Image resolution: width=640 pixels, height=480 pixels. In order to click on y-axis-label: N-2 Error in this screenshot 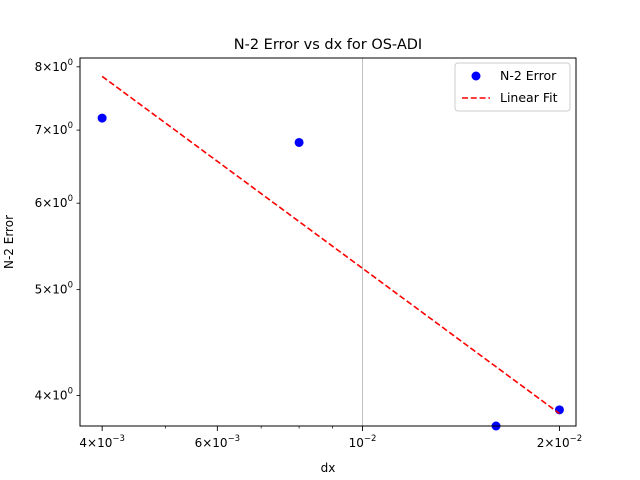, I will do `click(9, 242)`.